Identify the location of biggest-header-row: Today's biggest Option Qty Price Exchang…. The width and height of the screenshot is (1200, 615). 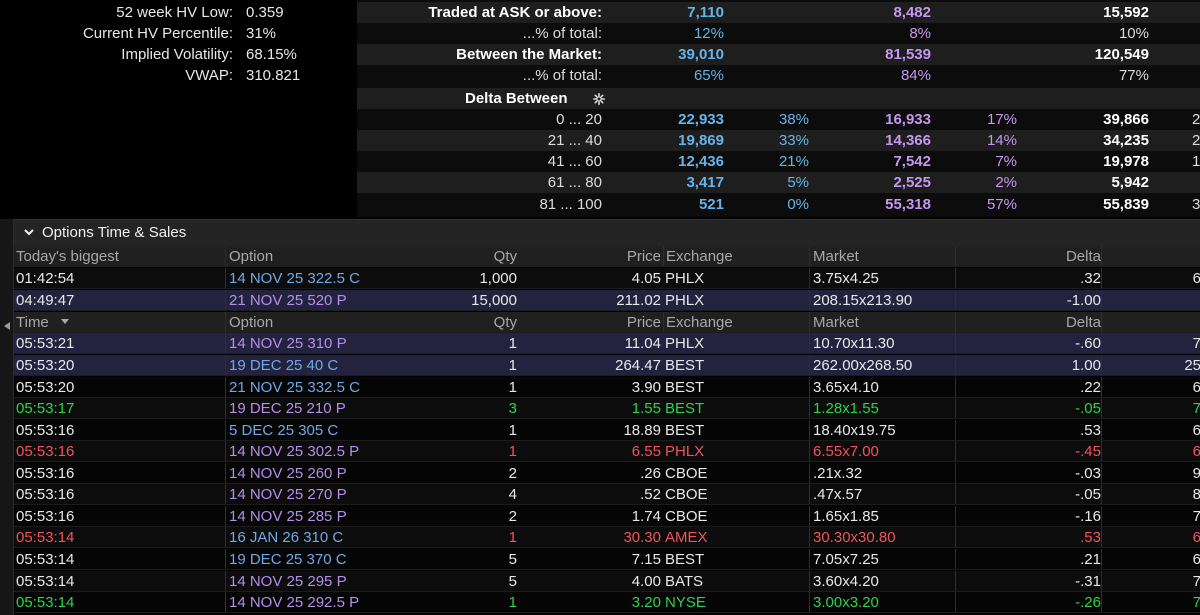
(607, 256).